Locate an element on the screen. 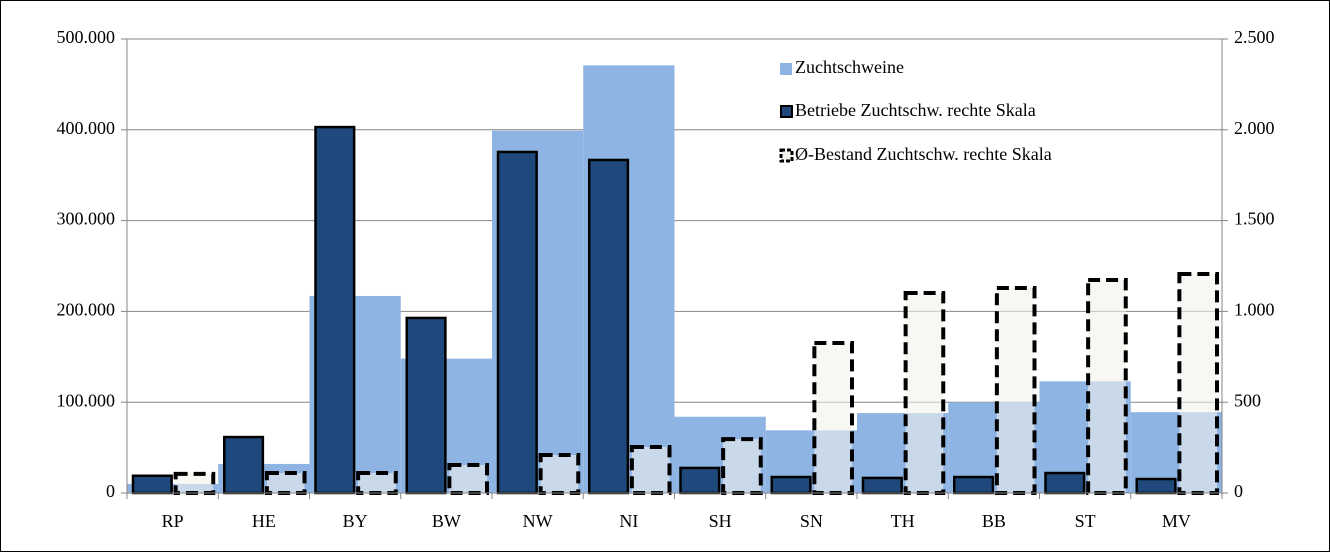 Image resolution: width=1330 pixels, height=552 pixels. y2-tick-label: 2.000 is located at coordinates (1254, 128).